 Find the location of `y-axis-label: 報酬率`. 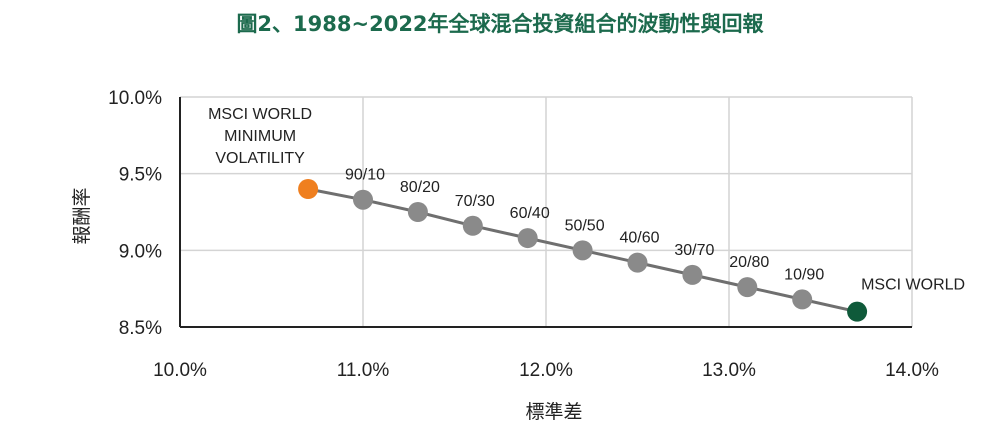

y-axis-label: 報酬率 is located at coordinates (82, 215).